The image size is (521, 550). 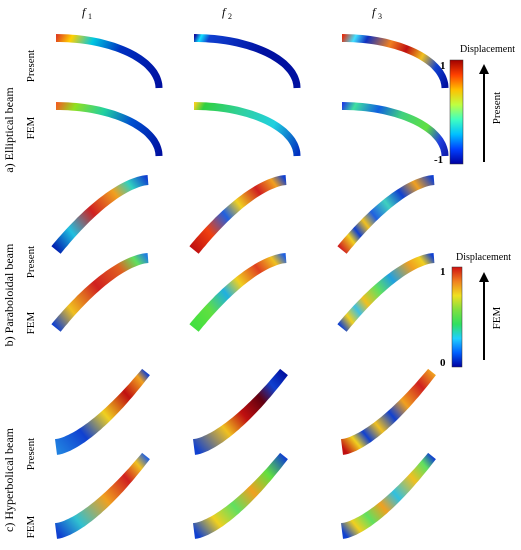 What do you see at coordinates (247, 129) in the screenshot?
I see `beam-ellipse-mode2-fem` at bounding box center [247, 129].